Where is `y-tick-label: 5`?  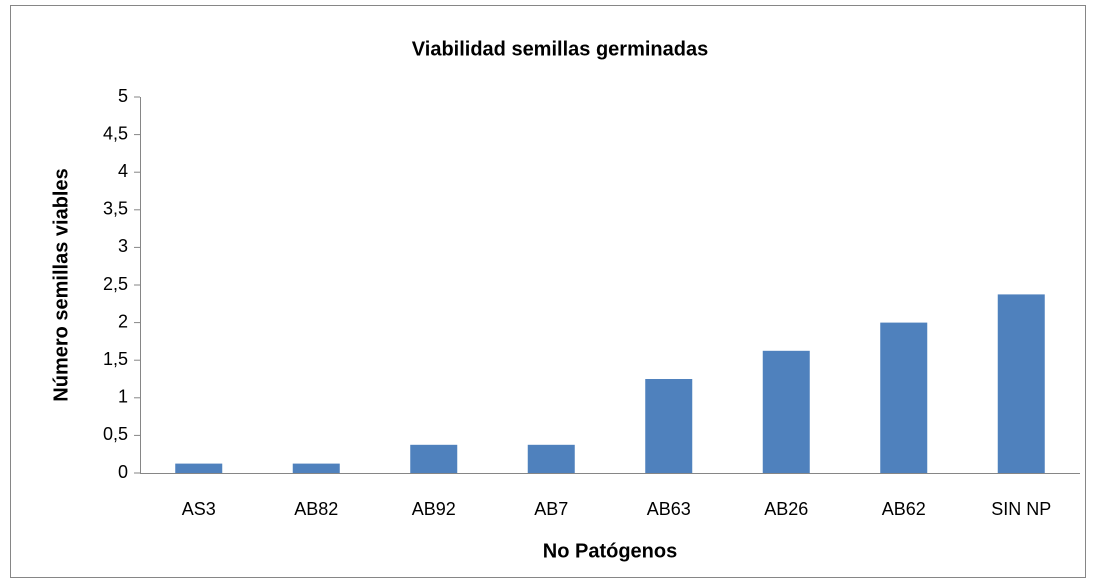 y-tick-label: 5 is located at coordinates (123, 96).